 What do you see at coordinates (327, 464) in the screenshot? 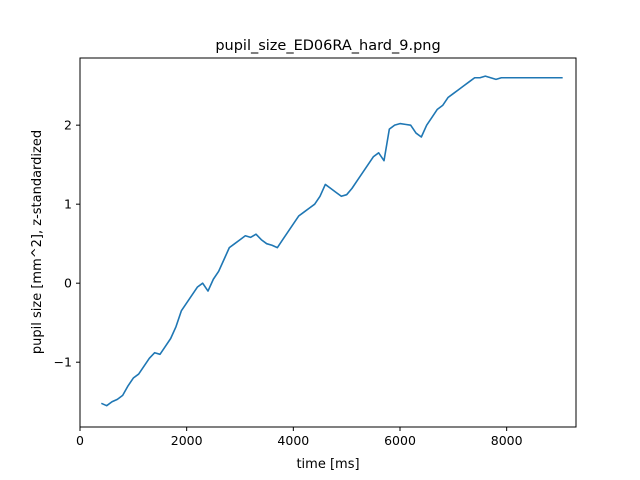
I see `x-axis-label: time [ms]` at bounding box center [327, 464].